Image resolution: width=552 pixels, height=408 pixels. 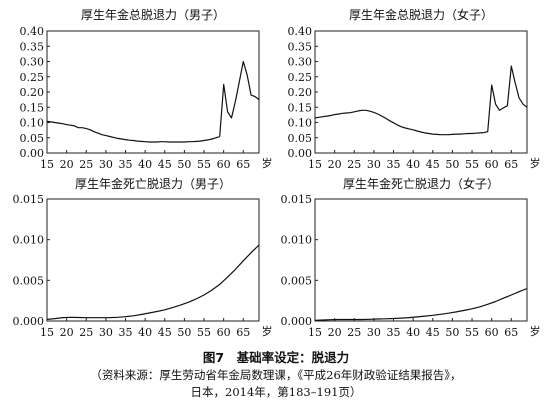 What do you see at coordinates (421, 14) in the screenshot?
I see `chart-title: 厚生年金总脱退力（女子）` at bounding box center [421, 14].